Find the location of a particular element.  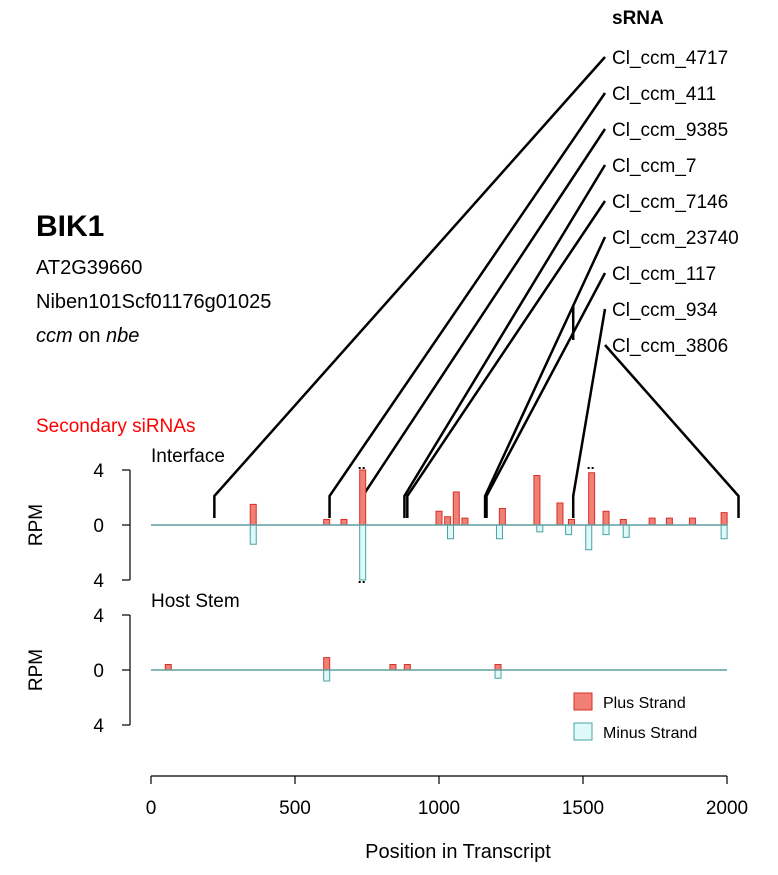

arabidopsis-id: AT2G39660 is located at coordinates (89, 268).